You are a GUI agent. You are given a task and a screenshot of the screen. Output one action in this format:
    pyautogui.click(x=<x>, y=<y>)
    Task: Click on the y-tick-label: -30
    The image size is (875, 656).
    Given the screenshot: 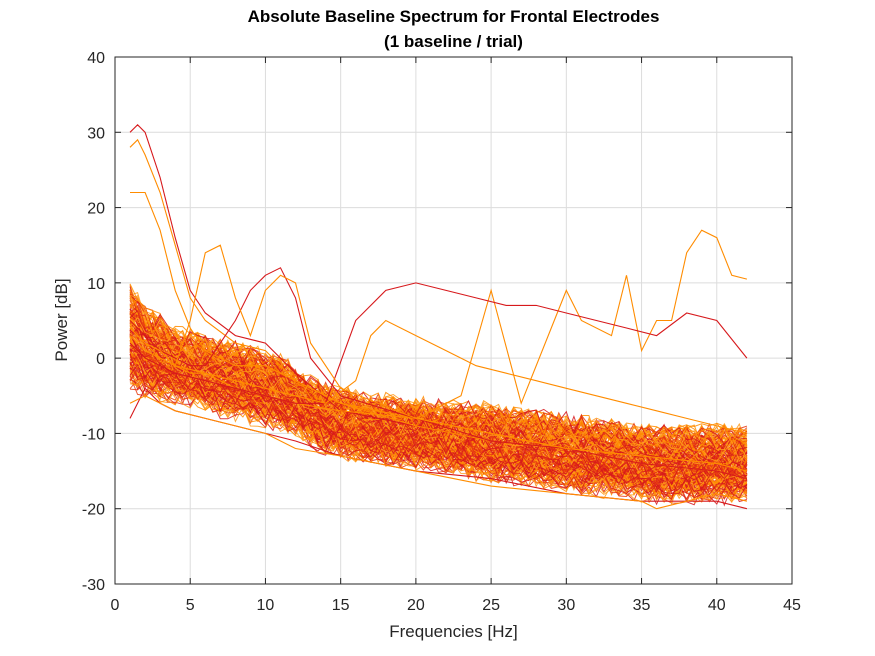 What is the action you would take?
    pyautogui.click(x=93, y=585)
    